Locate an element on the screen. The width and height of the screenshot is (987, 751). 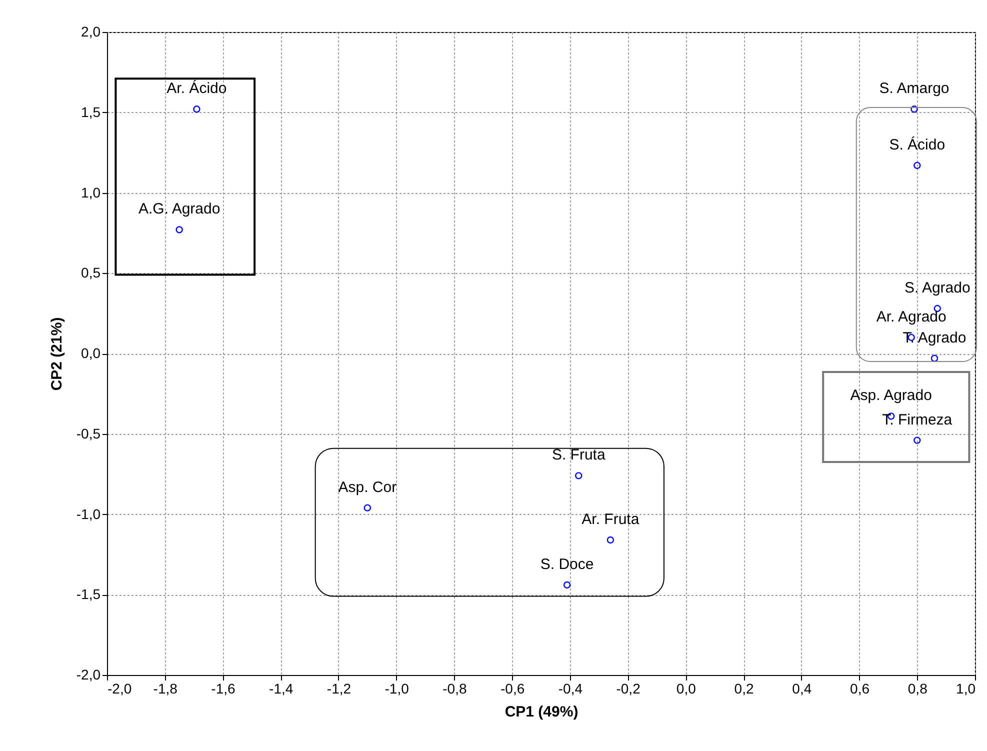
x-tick-label: -0,2 is located at coordinates (628, 688).